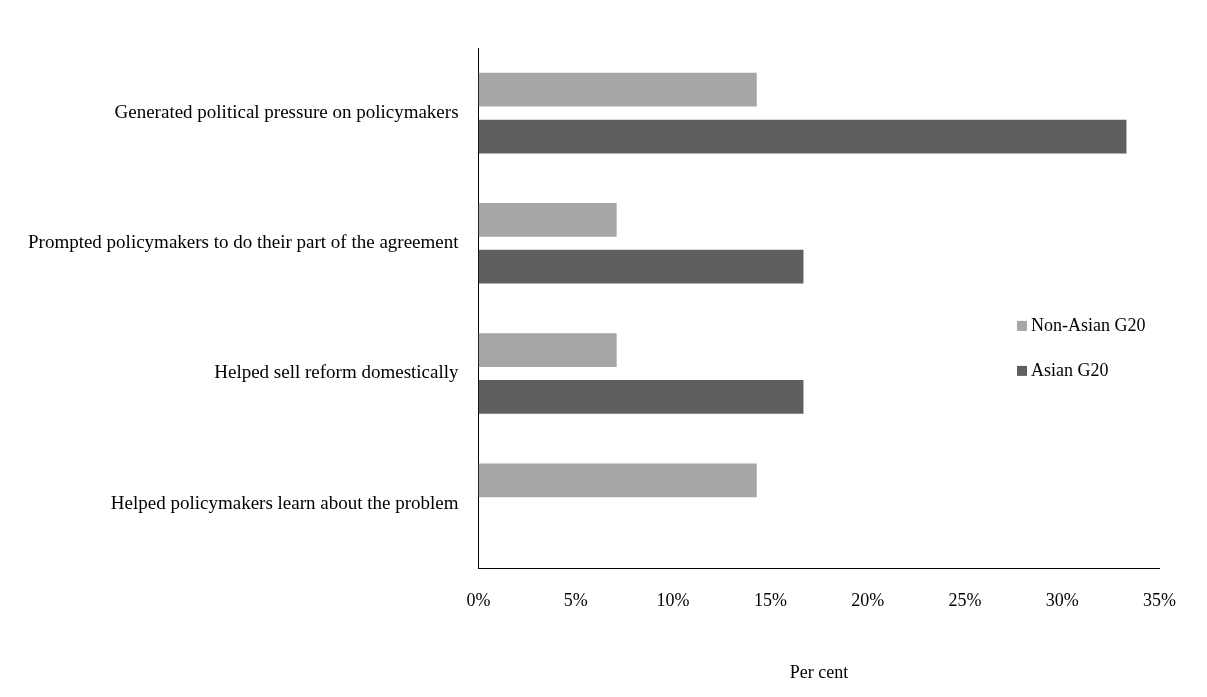 Image resolution: width=1207 pixels, height=697 pixels. What do you see at coordinates (1159, 600) in the screenshot?
I see `x-tick-label: 35%` at bounding box center [1159, 600].